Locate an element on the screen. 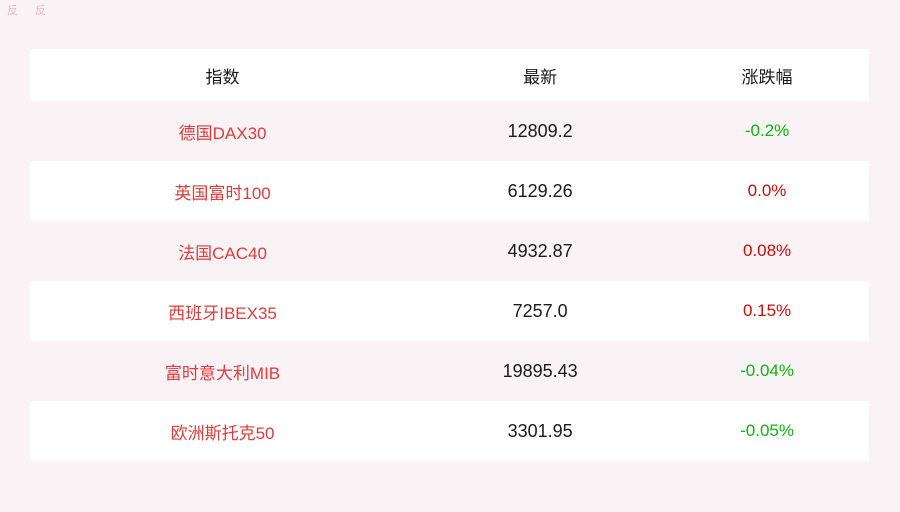  latest-value-cell: 12809.2 is located at coordinates (540, 130).